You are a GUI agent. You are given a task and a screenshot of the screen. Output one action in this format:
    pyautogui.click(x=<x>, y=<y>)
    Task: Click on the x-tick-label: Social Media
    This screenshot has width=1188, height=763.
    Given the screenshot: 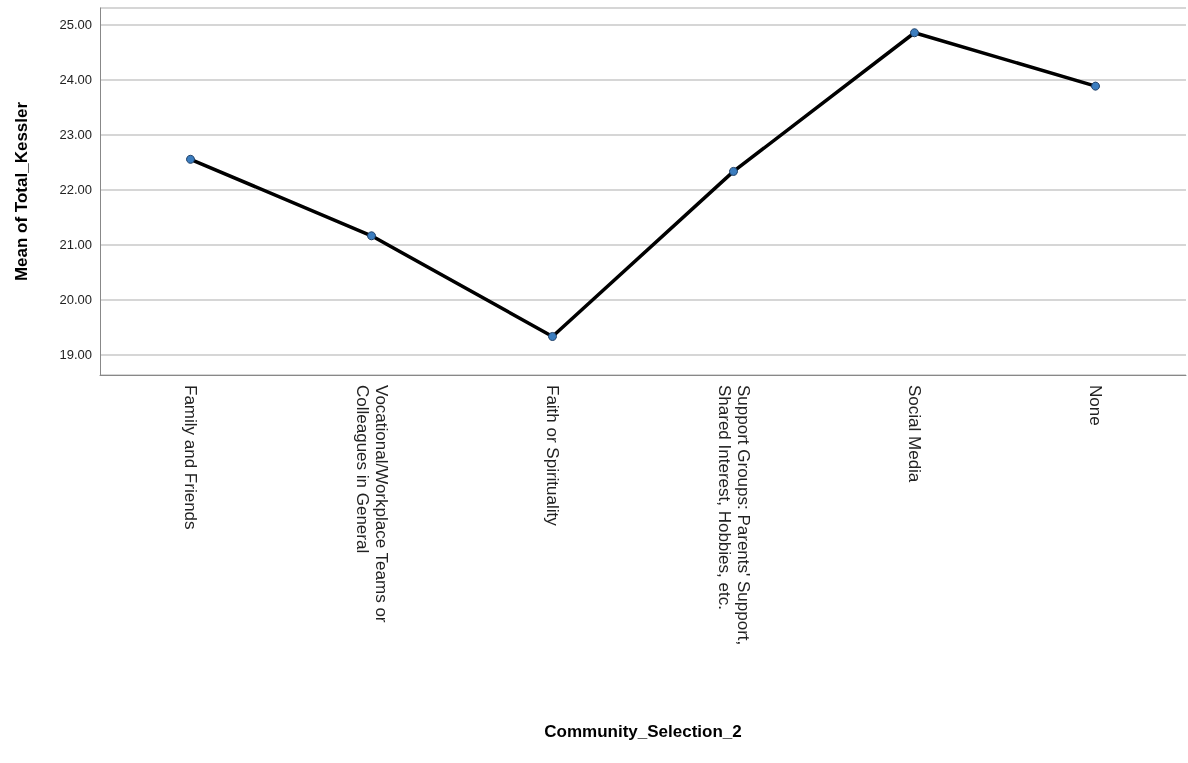 What is the action you would take?
    pyautogui.click(x=914, y=434)
    